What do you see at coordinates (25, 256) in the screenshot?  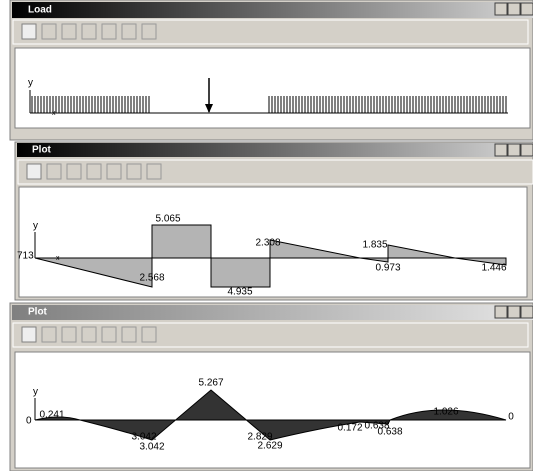 I see `left-label: 713` at bounding box center [25, 256].